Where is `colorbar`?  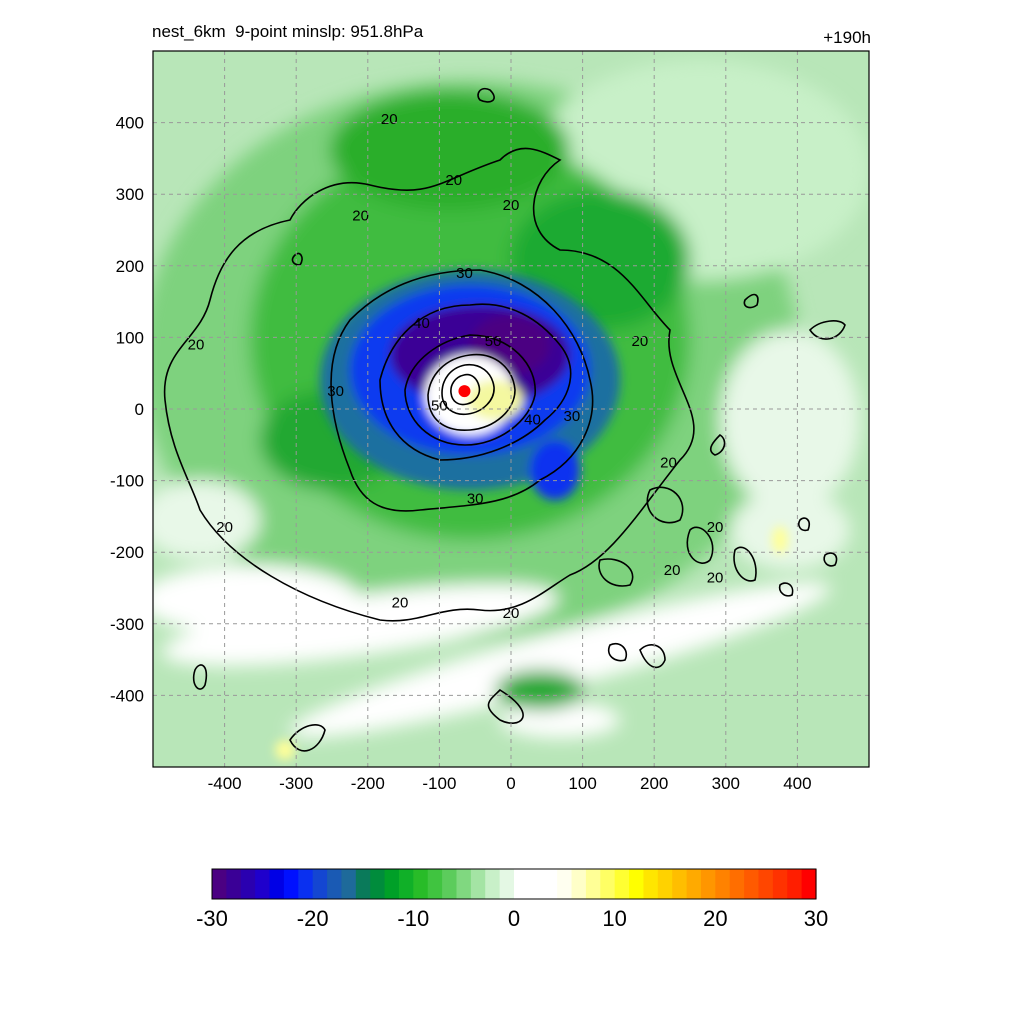
colorbar is located at coordinates (514, 884).